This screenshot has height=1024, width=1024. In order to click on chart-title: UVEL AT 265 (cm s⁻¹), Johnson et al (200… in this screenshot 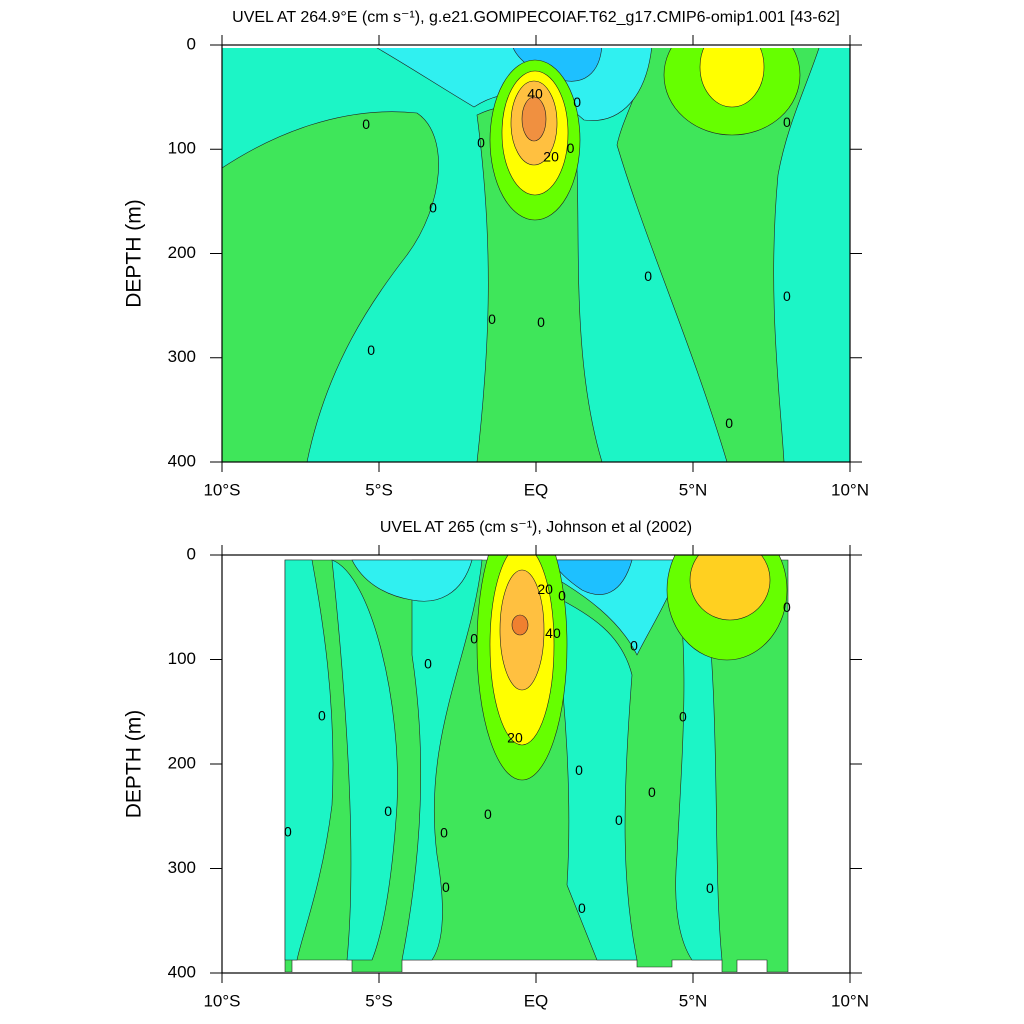, I will do `click(536, 527)`.